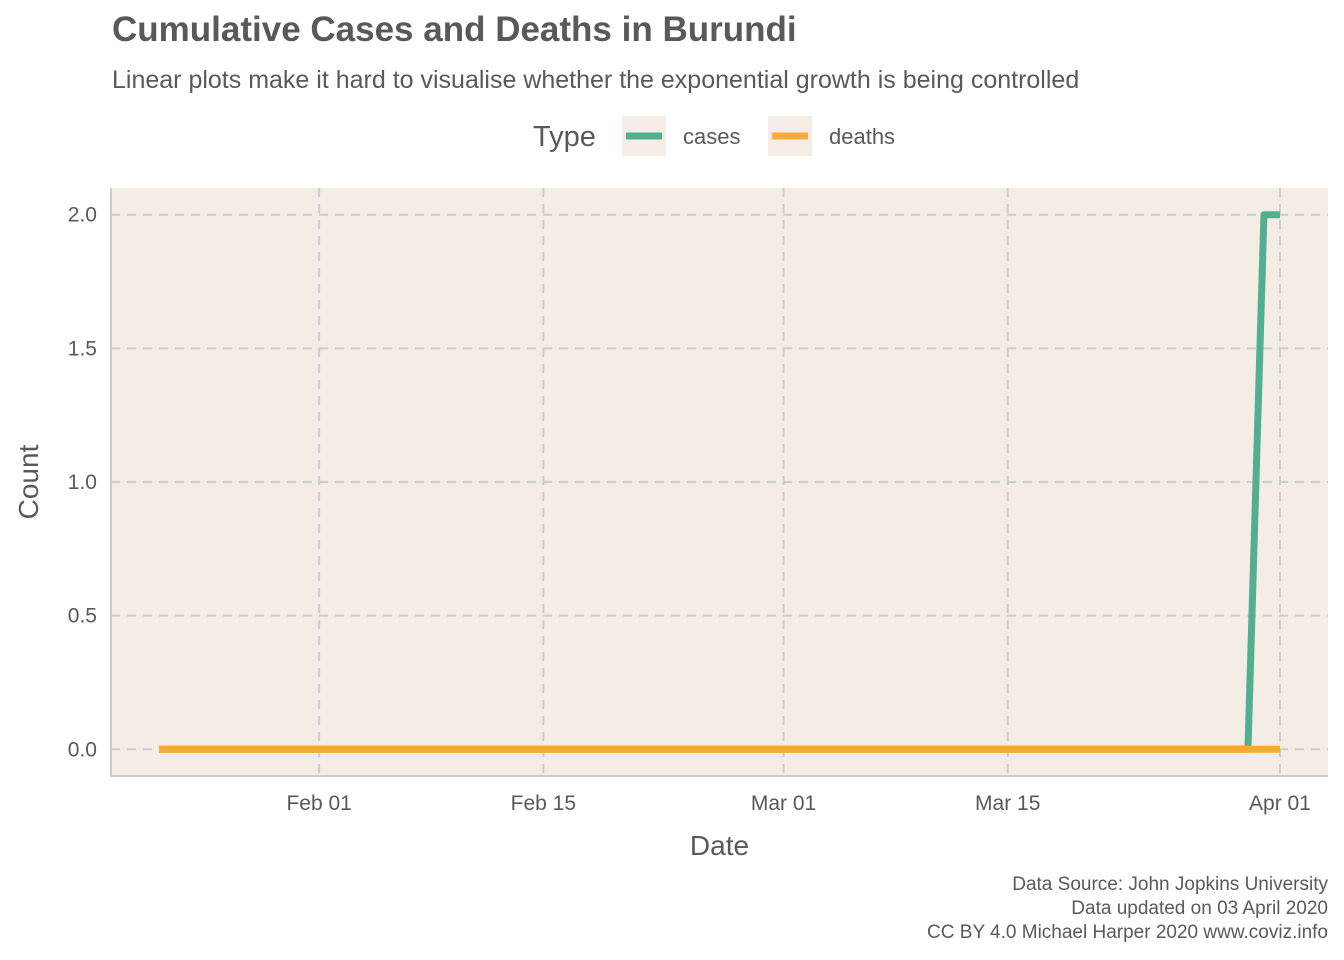  I want to click on legend: Type cases deaths, so click(714, 136).